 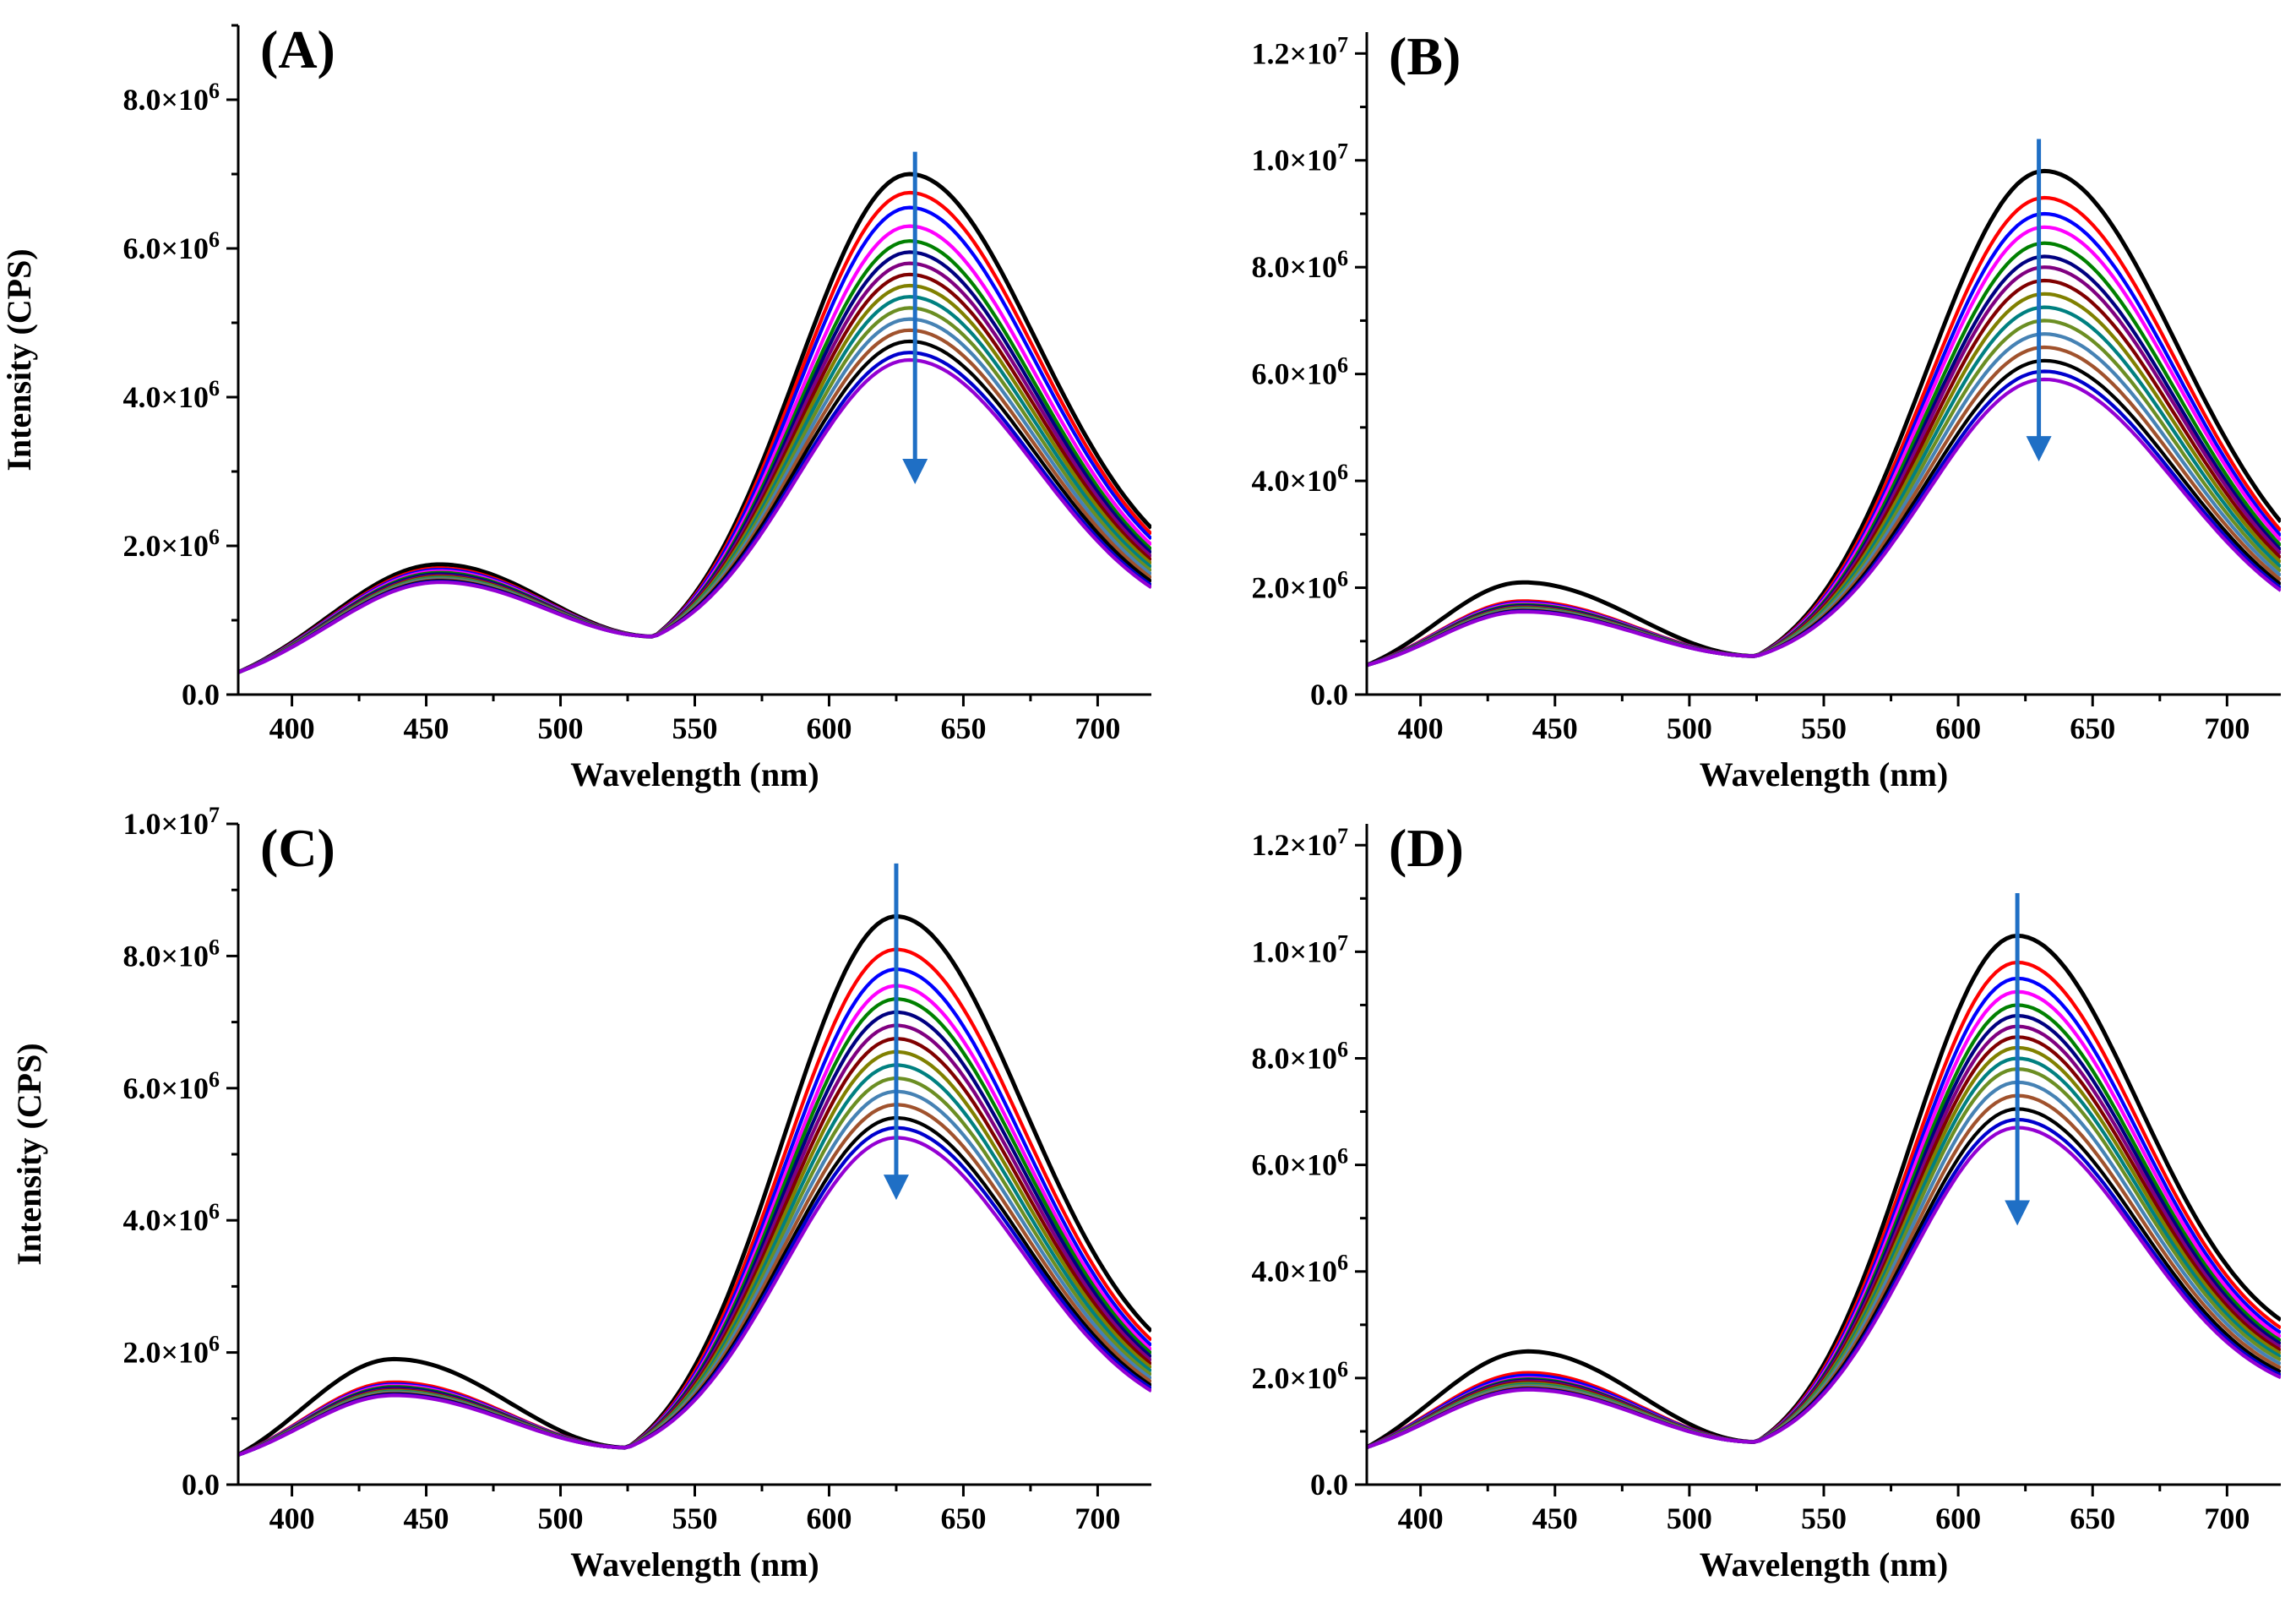 I want to click on panel-label: (B), so click(x=1425, y=56).